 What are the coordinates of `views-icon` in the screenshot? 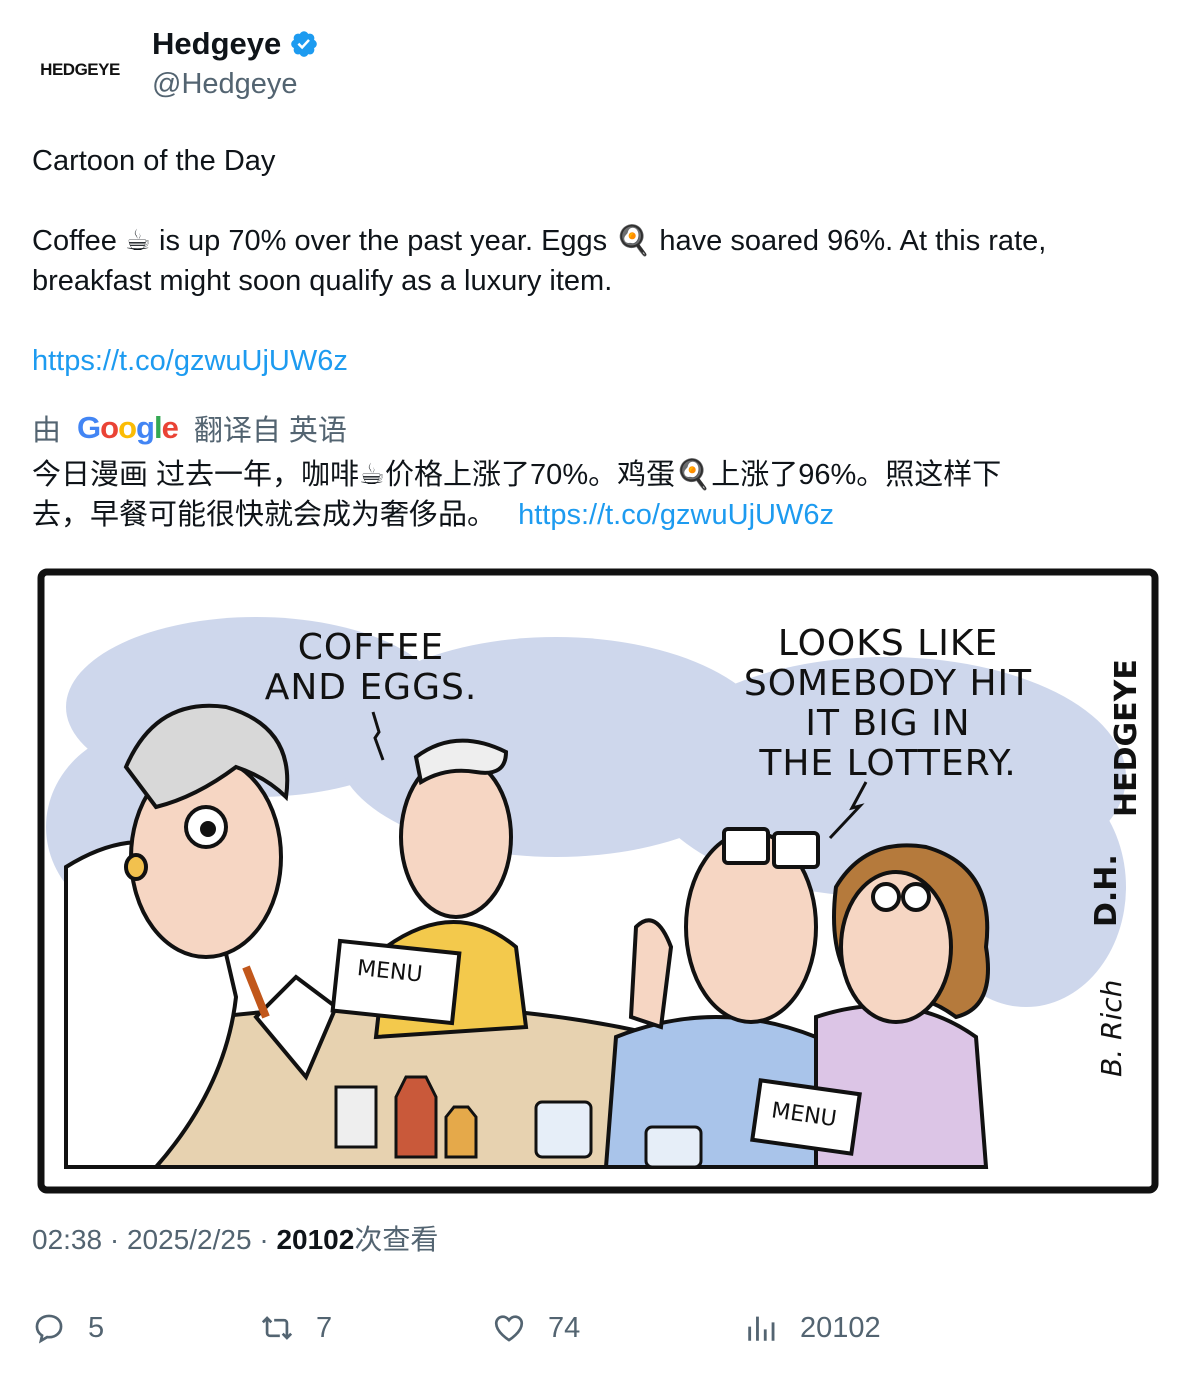 It's located at (761, 1328).